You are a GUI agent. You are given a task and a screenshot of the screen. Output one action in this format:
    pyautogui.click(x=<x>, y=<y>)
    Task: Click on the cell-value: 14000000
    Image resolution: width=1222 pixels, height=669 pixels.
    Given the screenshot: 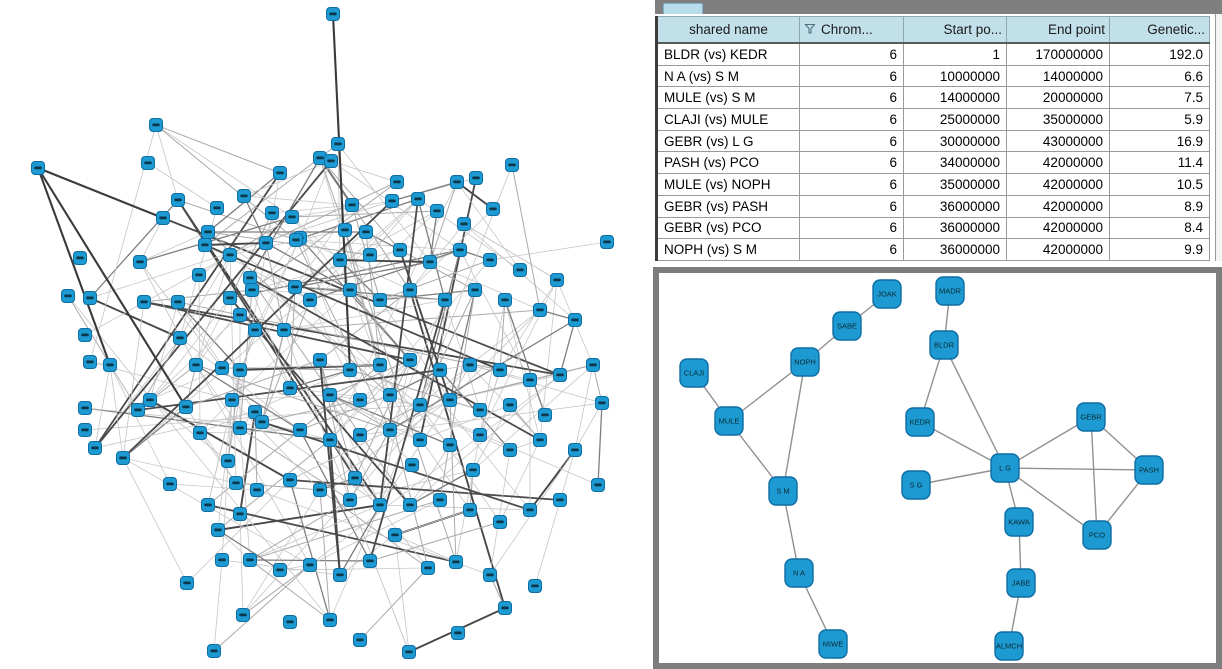 What is the action you would take?
    pyautogui.click(x=955, y=98)
    